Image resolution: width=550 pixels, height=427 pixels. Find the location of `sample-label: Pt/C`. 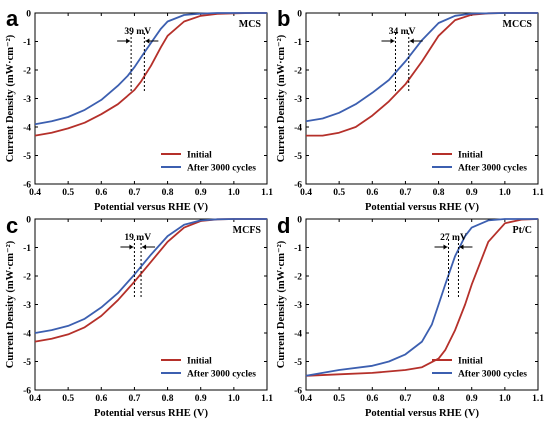

sample-label: Pt/C is located at coordinates (522, 230).